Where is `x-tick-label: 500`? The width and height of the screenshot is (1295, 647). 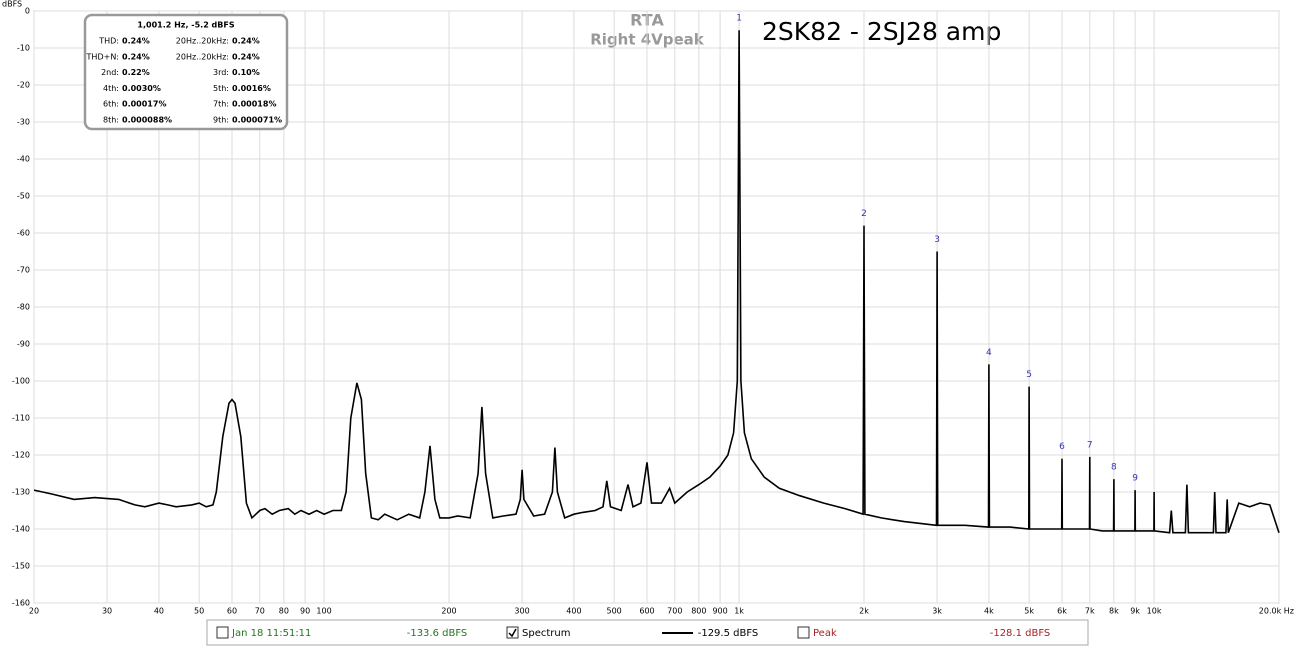
x-tick-label: 500 is located at coordinates (614, 611).